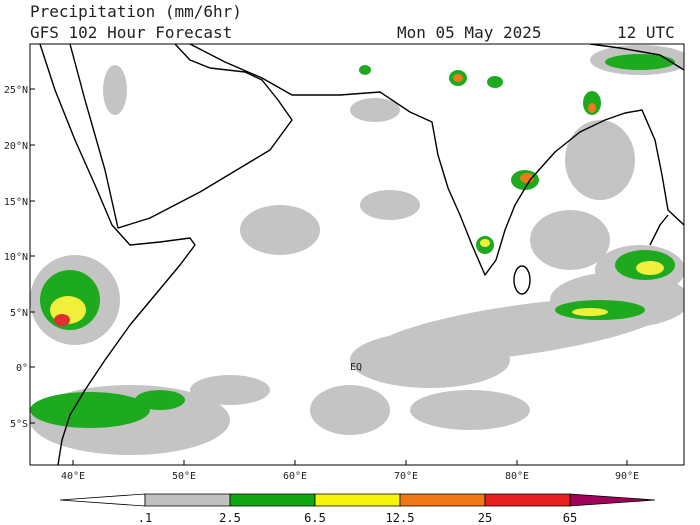 This screenshot has height=525, width=700. Describe the element at coordinates (570, 518) in the screenshot. I see `colorbar-label: 65` at that location.